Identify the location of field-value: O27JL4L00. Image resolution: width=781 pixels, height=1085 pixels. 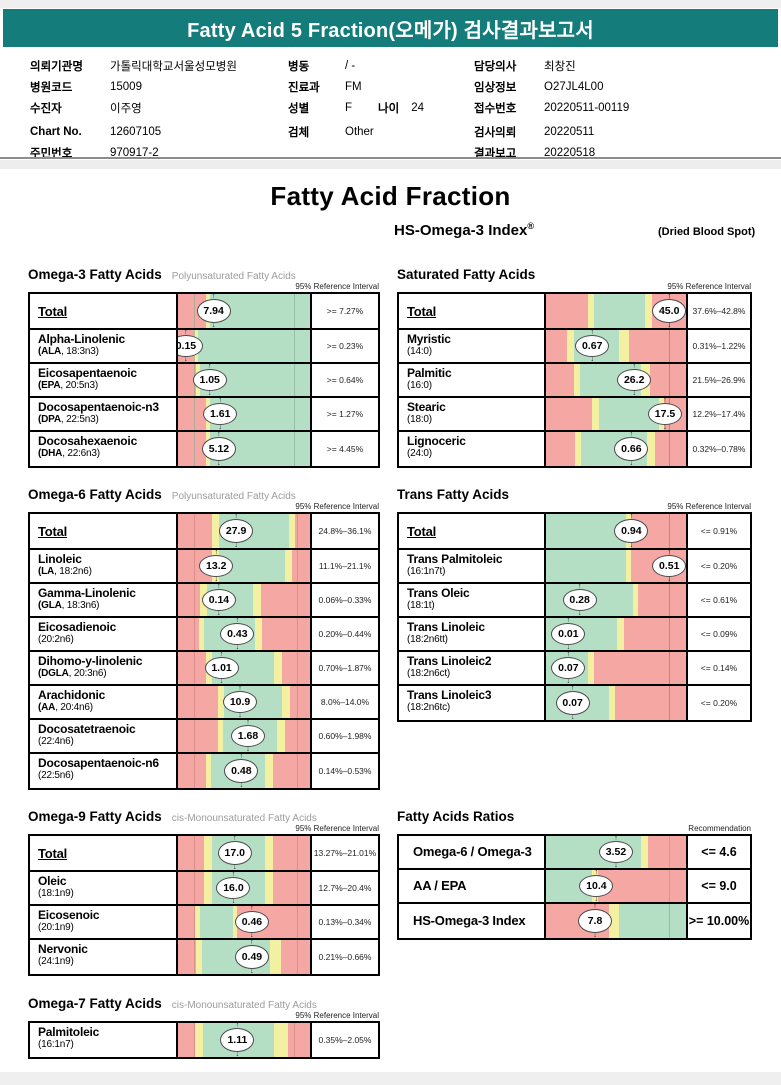
(574, 86).